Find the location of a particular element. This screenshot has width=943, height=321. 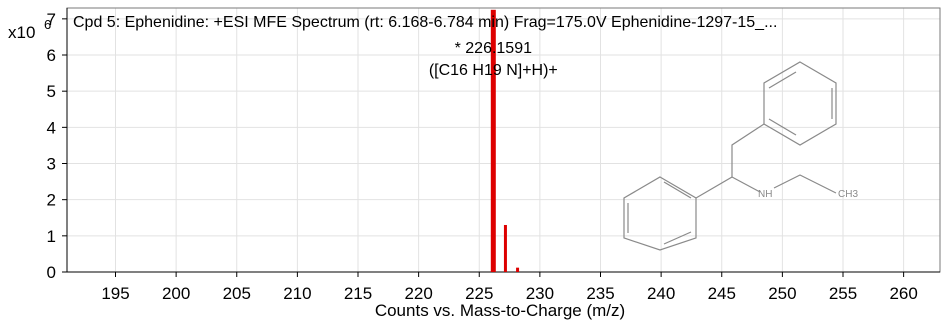

x-tick-label: 210 is located at coordinates (297, 293).